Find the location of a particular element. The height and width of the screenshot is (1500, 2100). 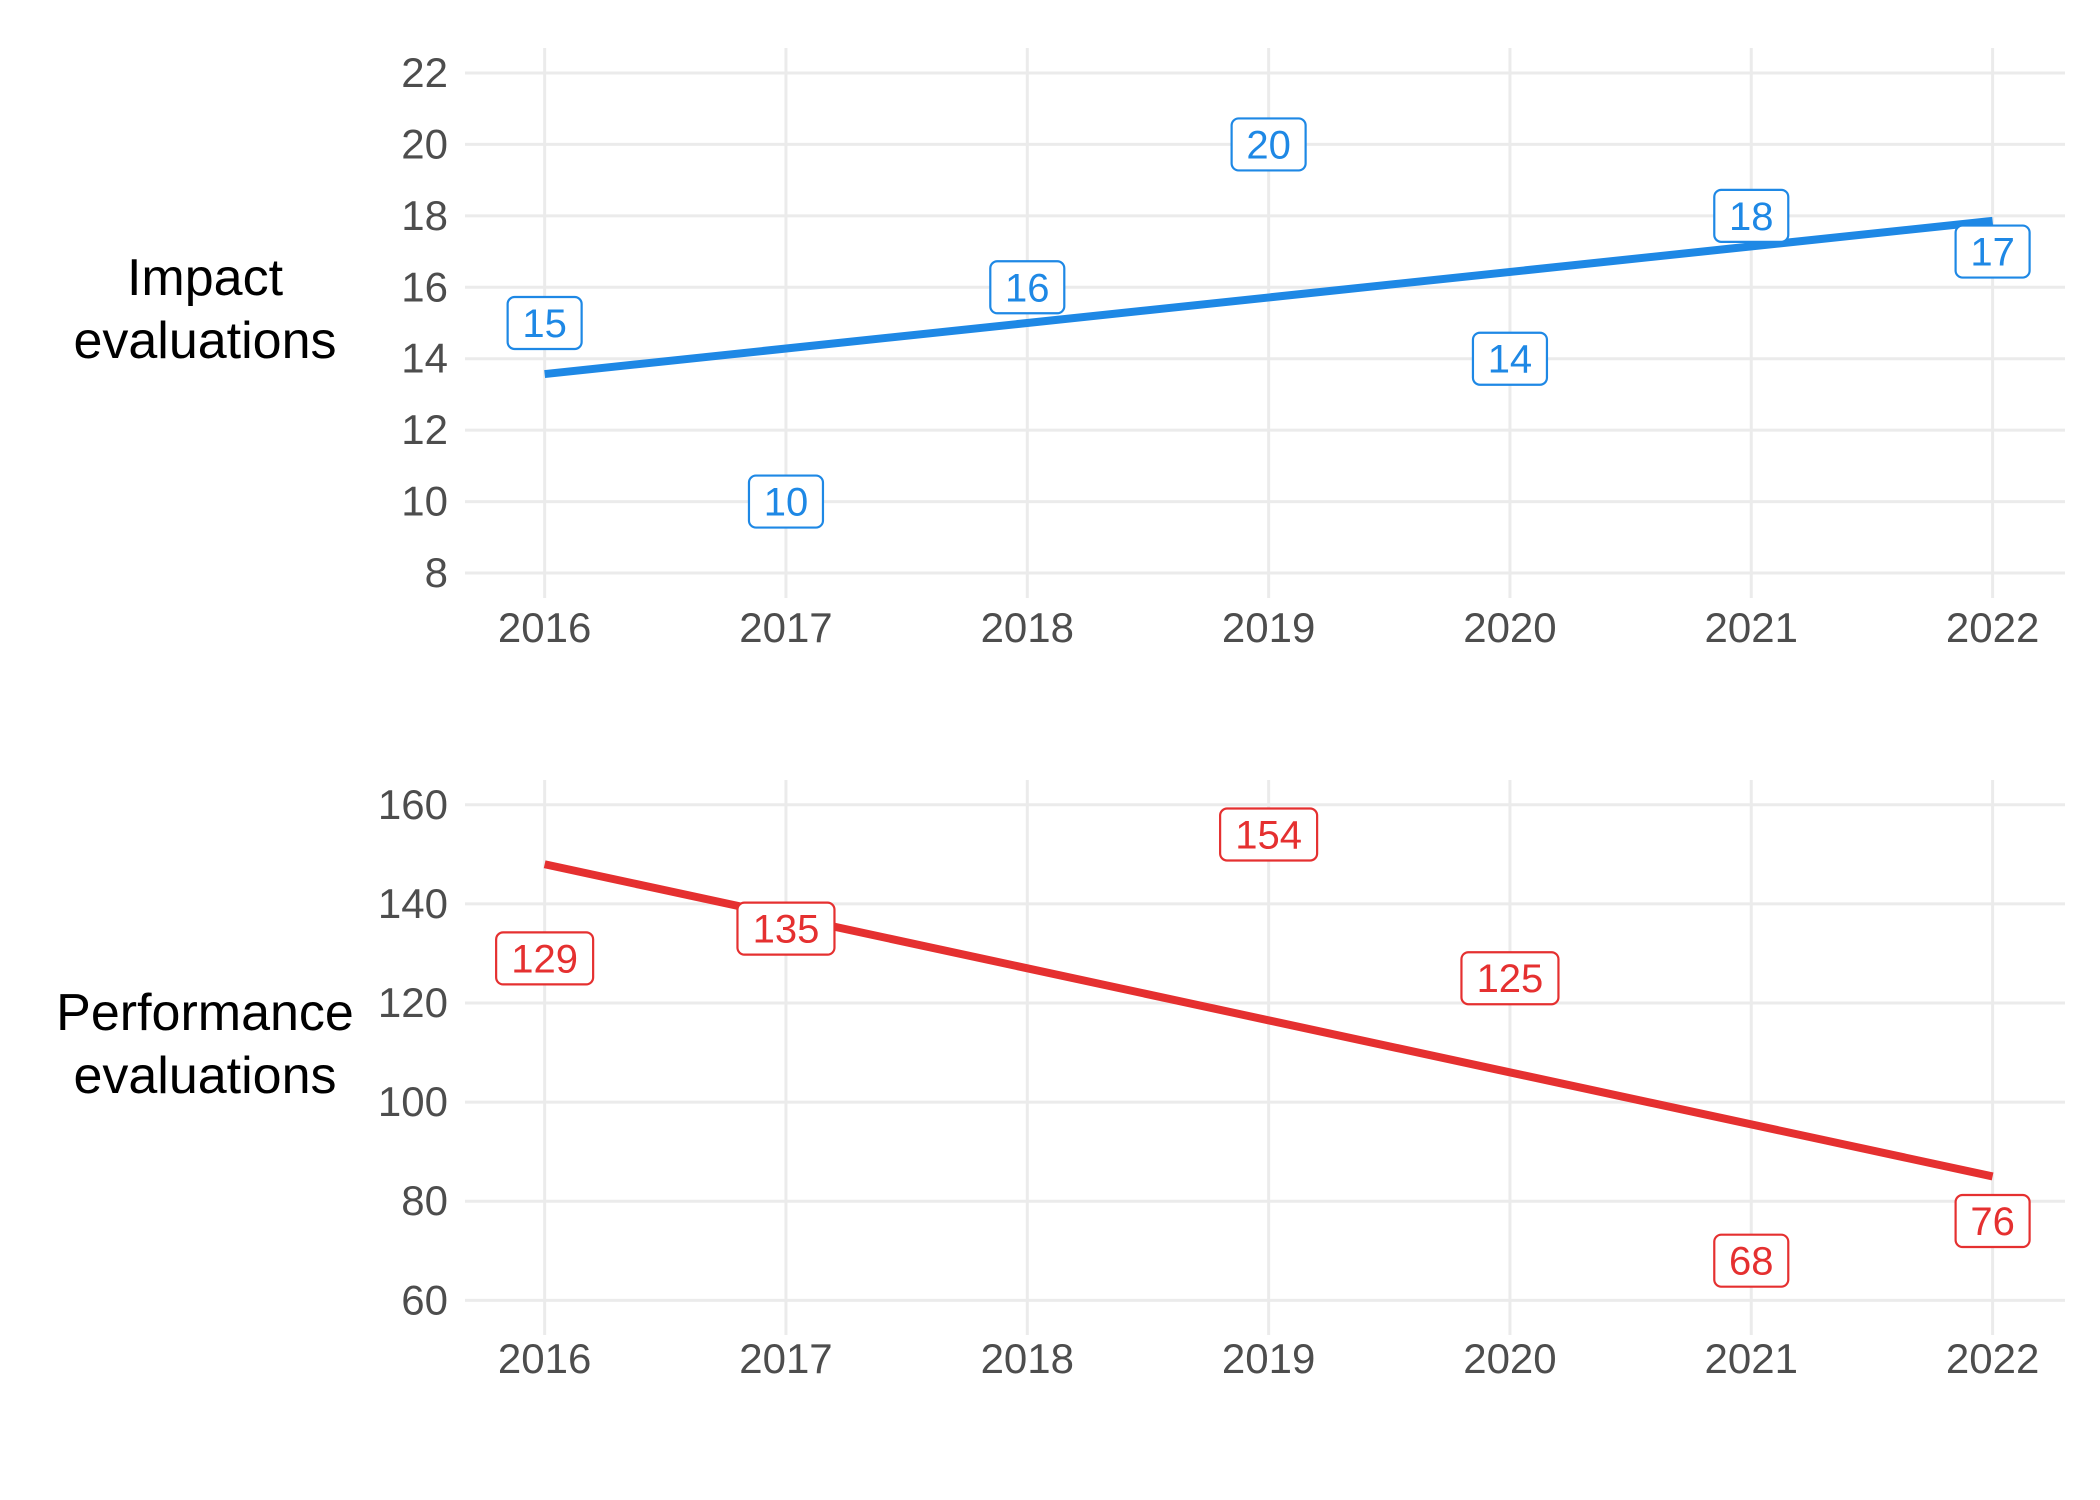

data-point-label: 14 is located at coordinates (1510, 358).